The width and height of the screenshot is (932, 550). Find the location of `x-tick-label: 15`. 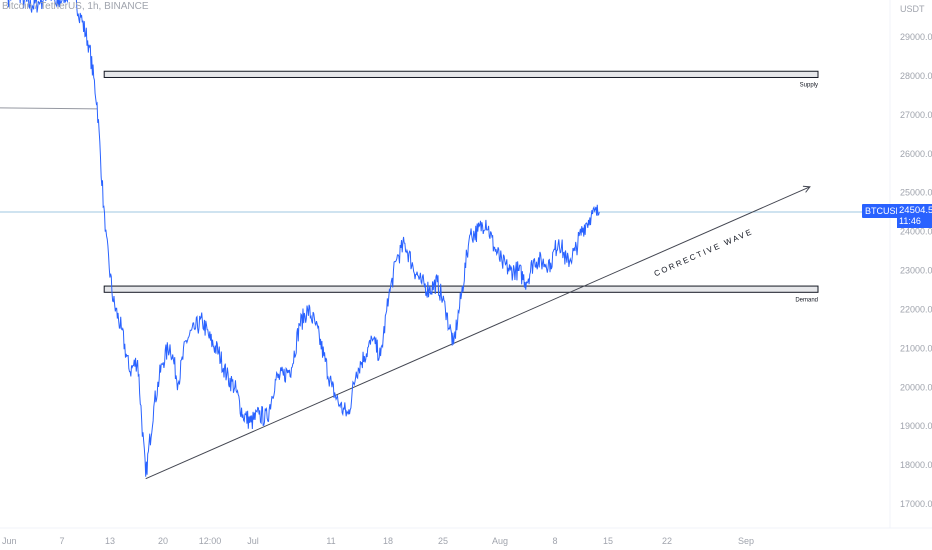

x-tick-label: 15 is located at coordinates (608, 541).